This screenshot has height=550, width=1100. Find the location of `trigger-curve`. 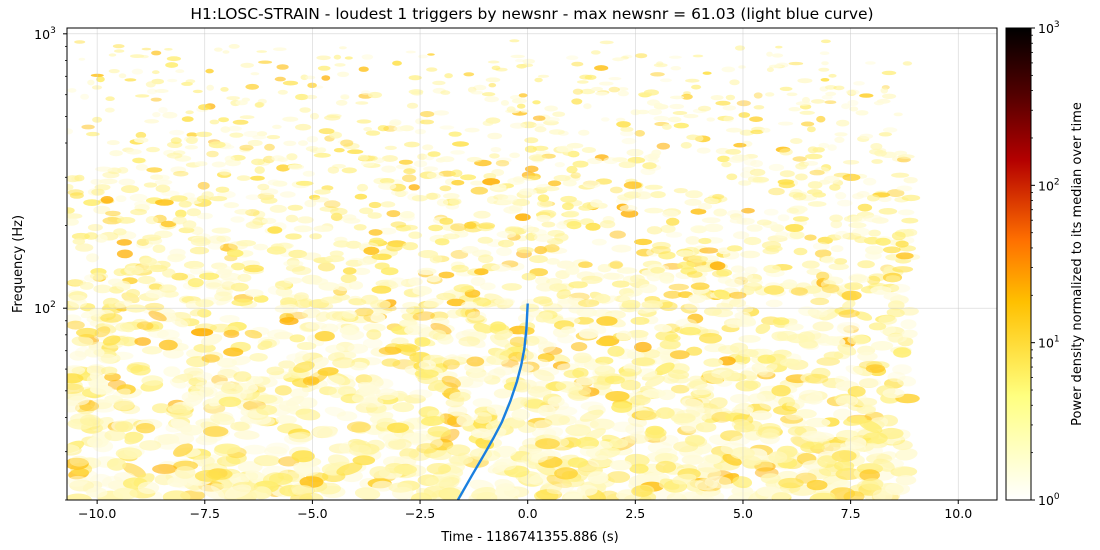

trigger-curve is located at coordinates (492, 402).